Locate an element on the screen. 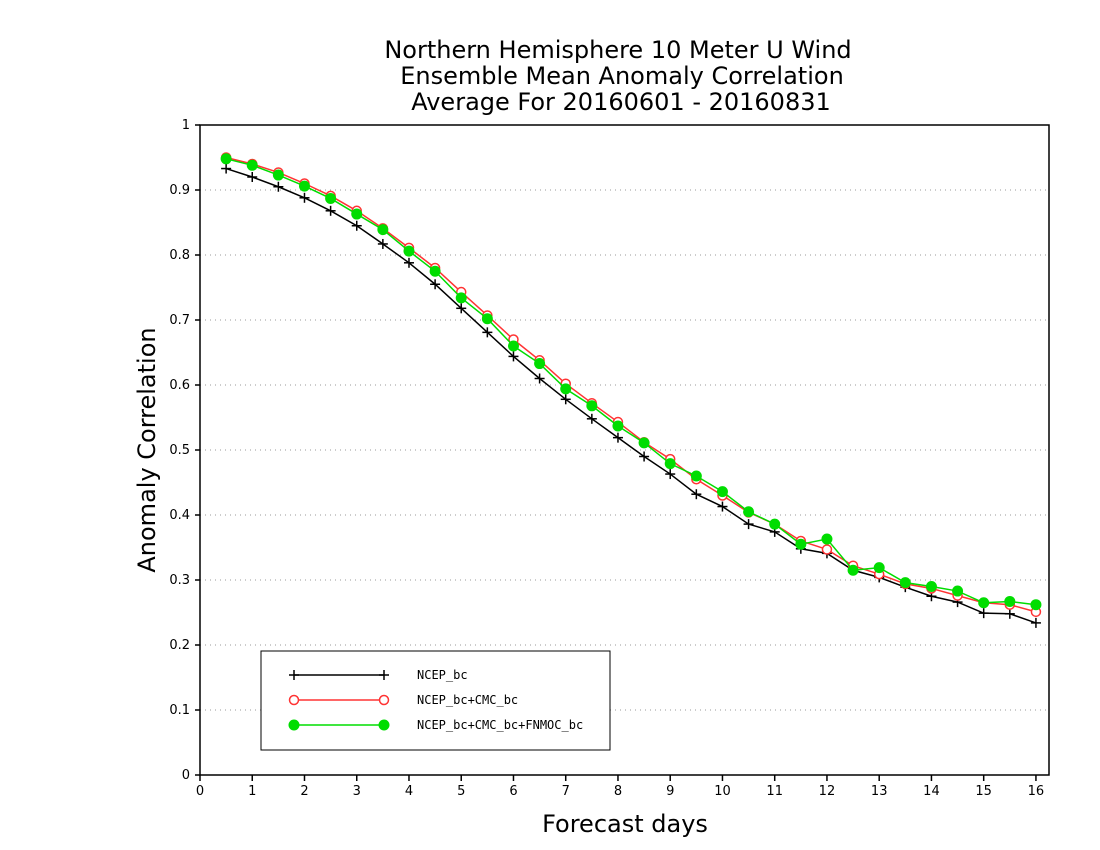 The height and width of the screenshot is (850, 1100). y-tick-label: 0.6 is located at coordinates (179, 385).